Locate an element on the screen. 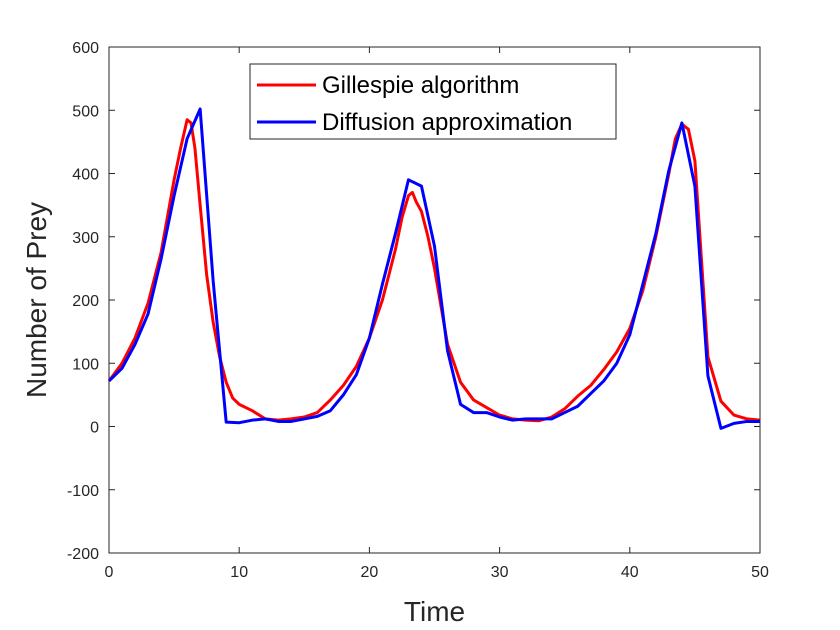  y-tick-label-0: 0 is located at coordinates (94, 428).